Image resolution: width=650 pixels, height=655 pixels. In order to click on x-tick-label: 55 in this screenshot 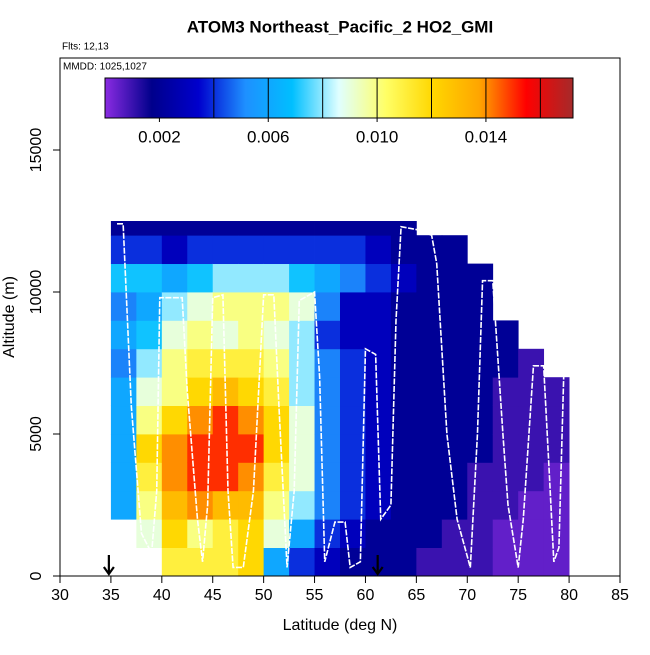, I will do `click(315, 595)`.